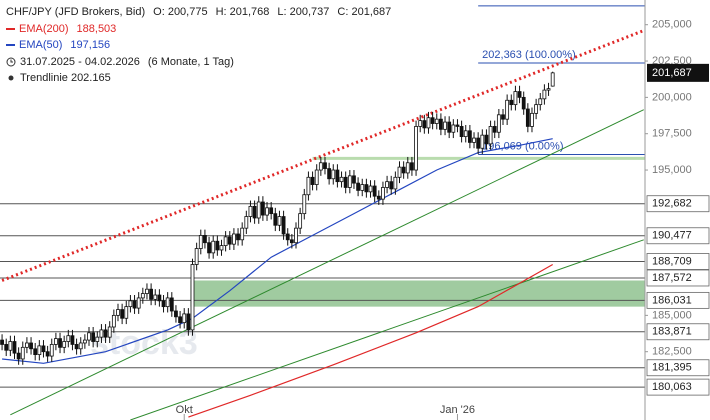 The width and height of the screenshot is (710, 420). Describe the element at coordinates (65, 78) in the screenshot. I see `trend-label: Trendlinie 202.165` at that location.